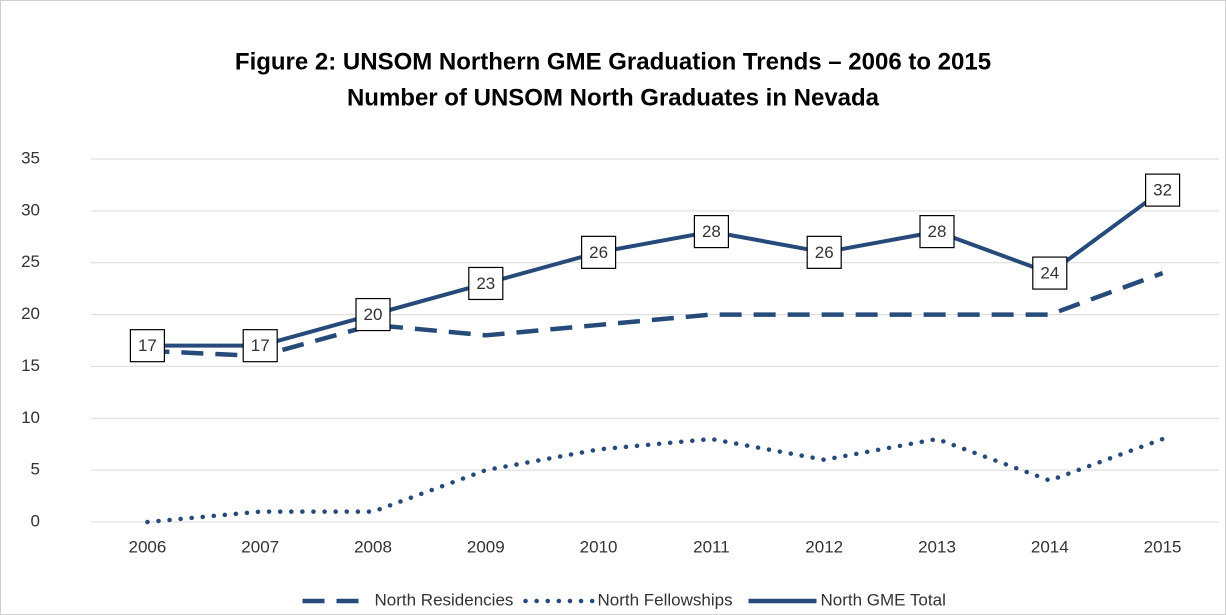 Image resolution: width=1226 pixels, height=615 pixels. I want to click on y-tick-label: 25, so click(30, 261).